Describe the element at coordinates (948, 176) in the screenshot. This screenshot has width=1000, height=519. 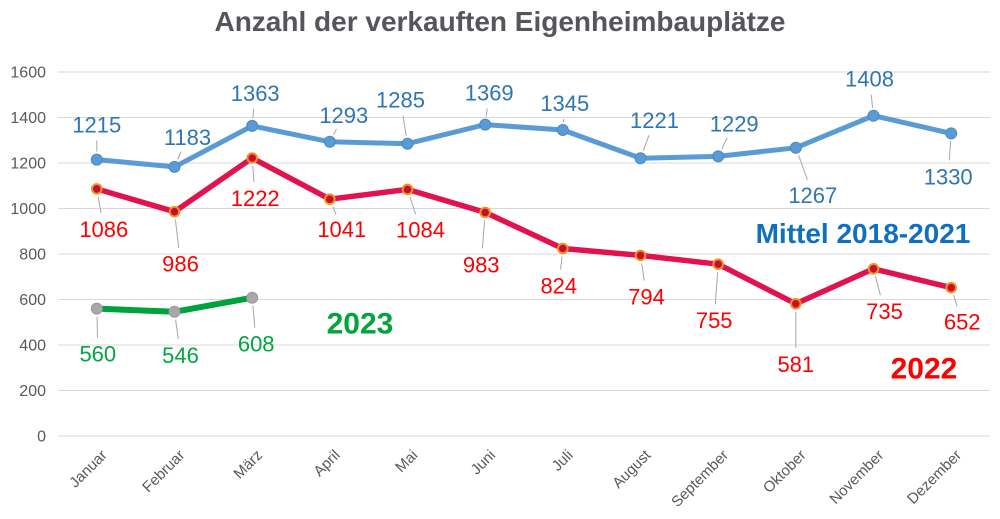
I see `data-label: 1330` at that location.